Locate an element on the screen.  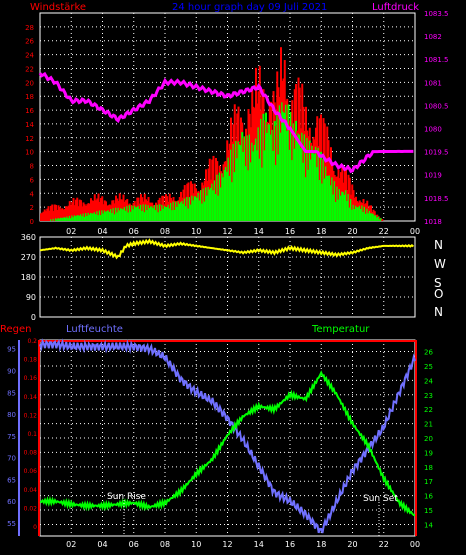
x-tick: 00 is located at coordinates (415, 544).